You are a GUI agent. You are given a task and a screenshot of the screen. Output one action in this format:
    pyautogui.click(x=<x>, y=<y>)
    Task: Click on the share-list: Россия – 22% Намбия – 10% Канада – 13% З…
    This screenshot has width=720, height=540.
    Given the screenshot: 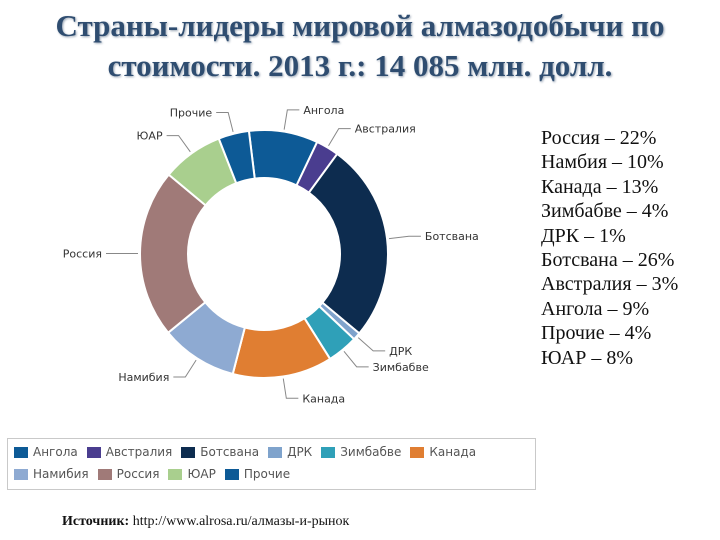 What is the action you would take?
    pyautogui.click(x=609, y=248)
    